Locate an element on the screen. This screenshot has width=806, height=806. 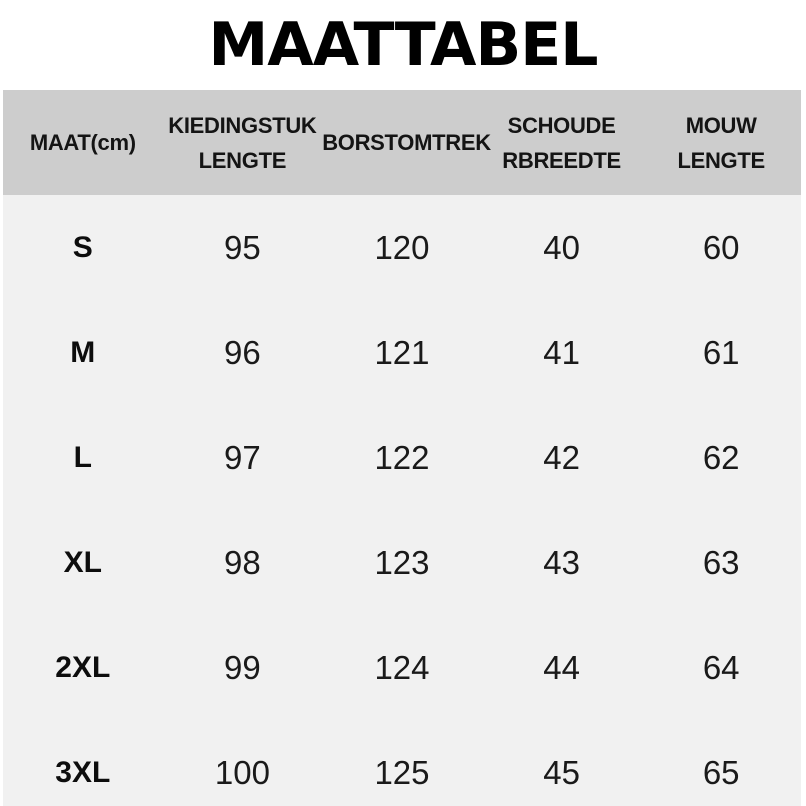
column-header-mouwlengte: MOUW LENGTE is located at coordinates (721, 143).